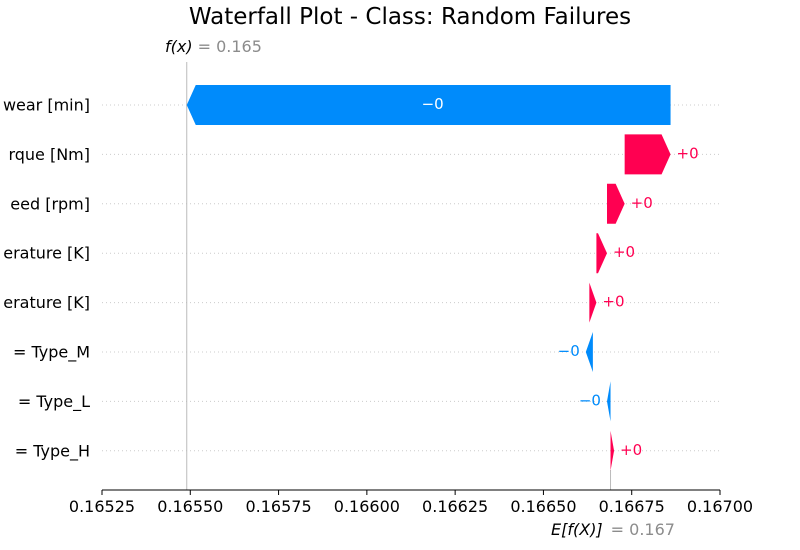 The width and height of the screenshot is (800, 550). Describe the element at coordinates (54, 402) in the screenshot. I see `feature-label: = Type_L` at that location.